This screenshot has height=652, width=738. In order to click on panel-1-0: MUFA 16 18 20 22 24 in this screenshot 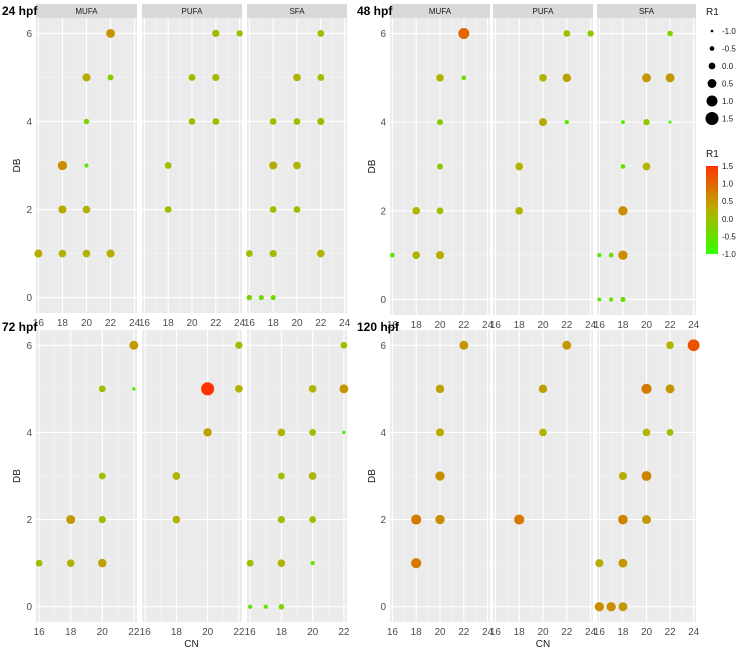, I will do `click(440, 167)`.